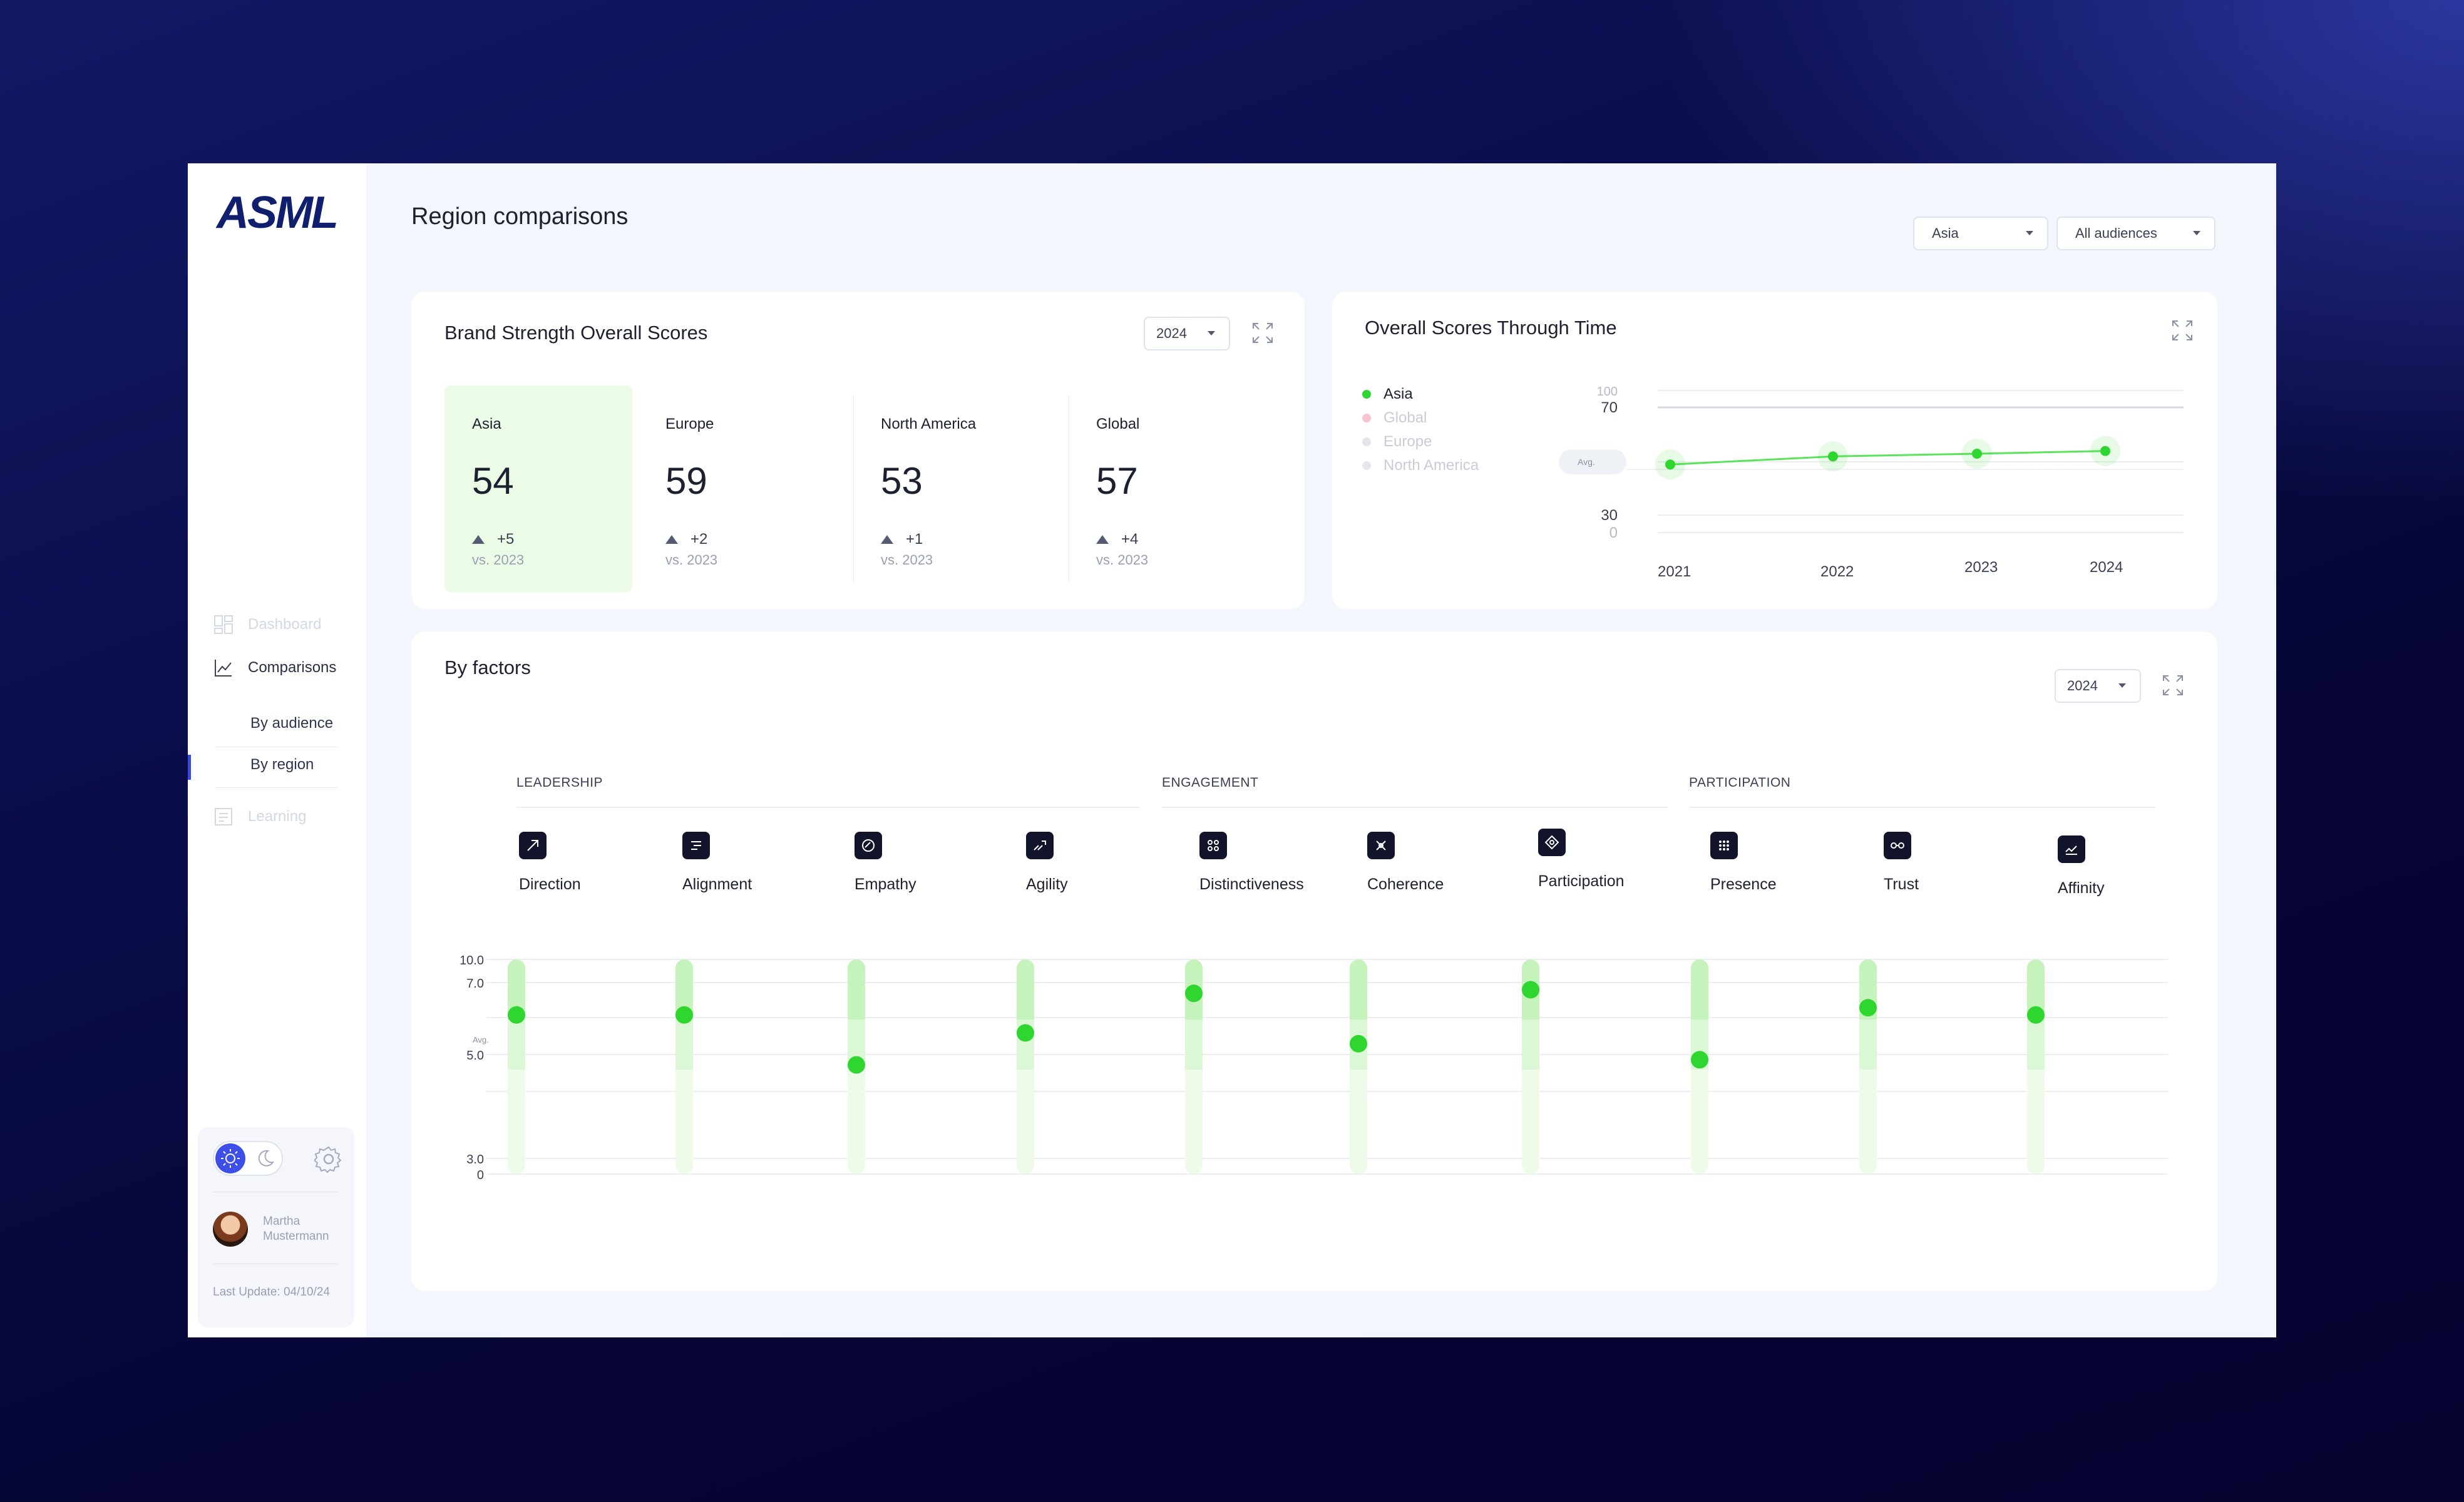 Image resolution: width=2464 pixels, height=1502 pixels. What do you see at coordinates (296, 1236) in the screenshot?
I see `user-last-name: Mustermann` at bounding box center [296, 1236].